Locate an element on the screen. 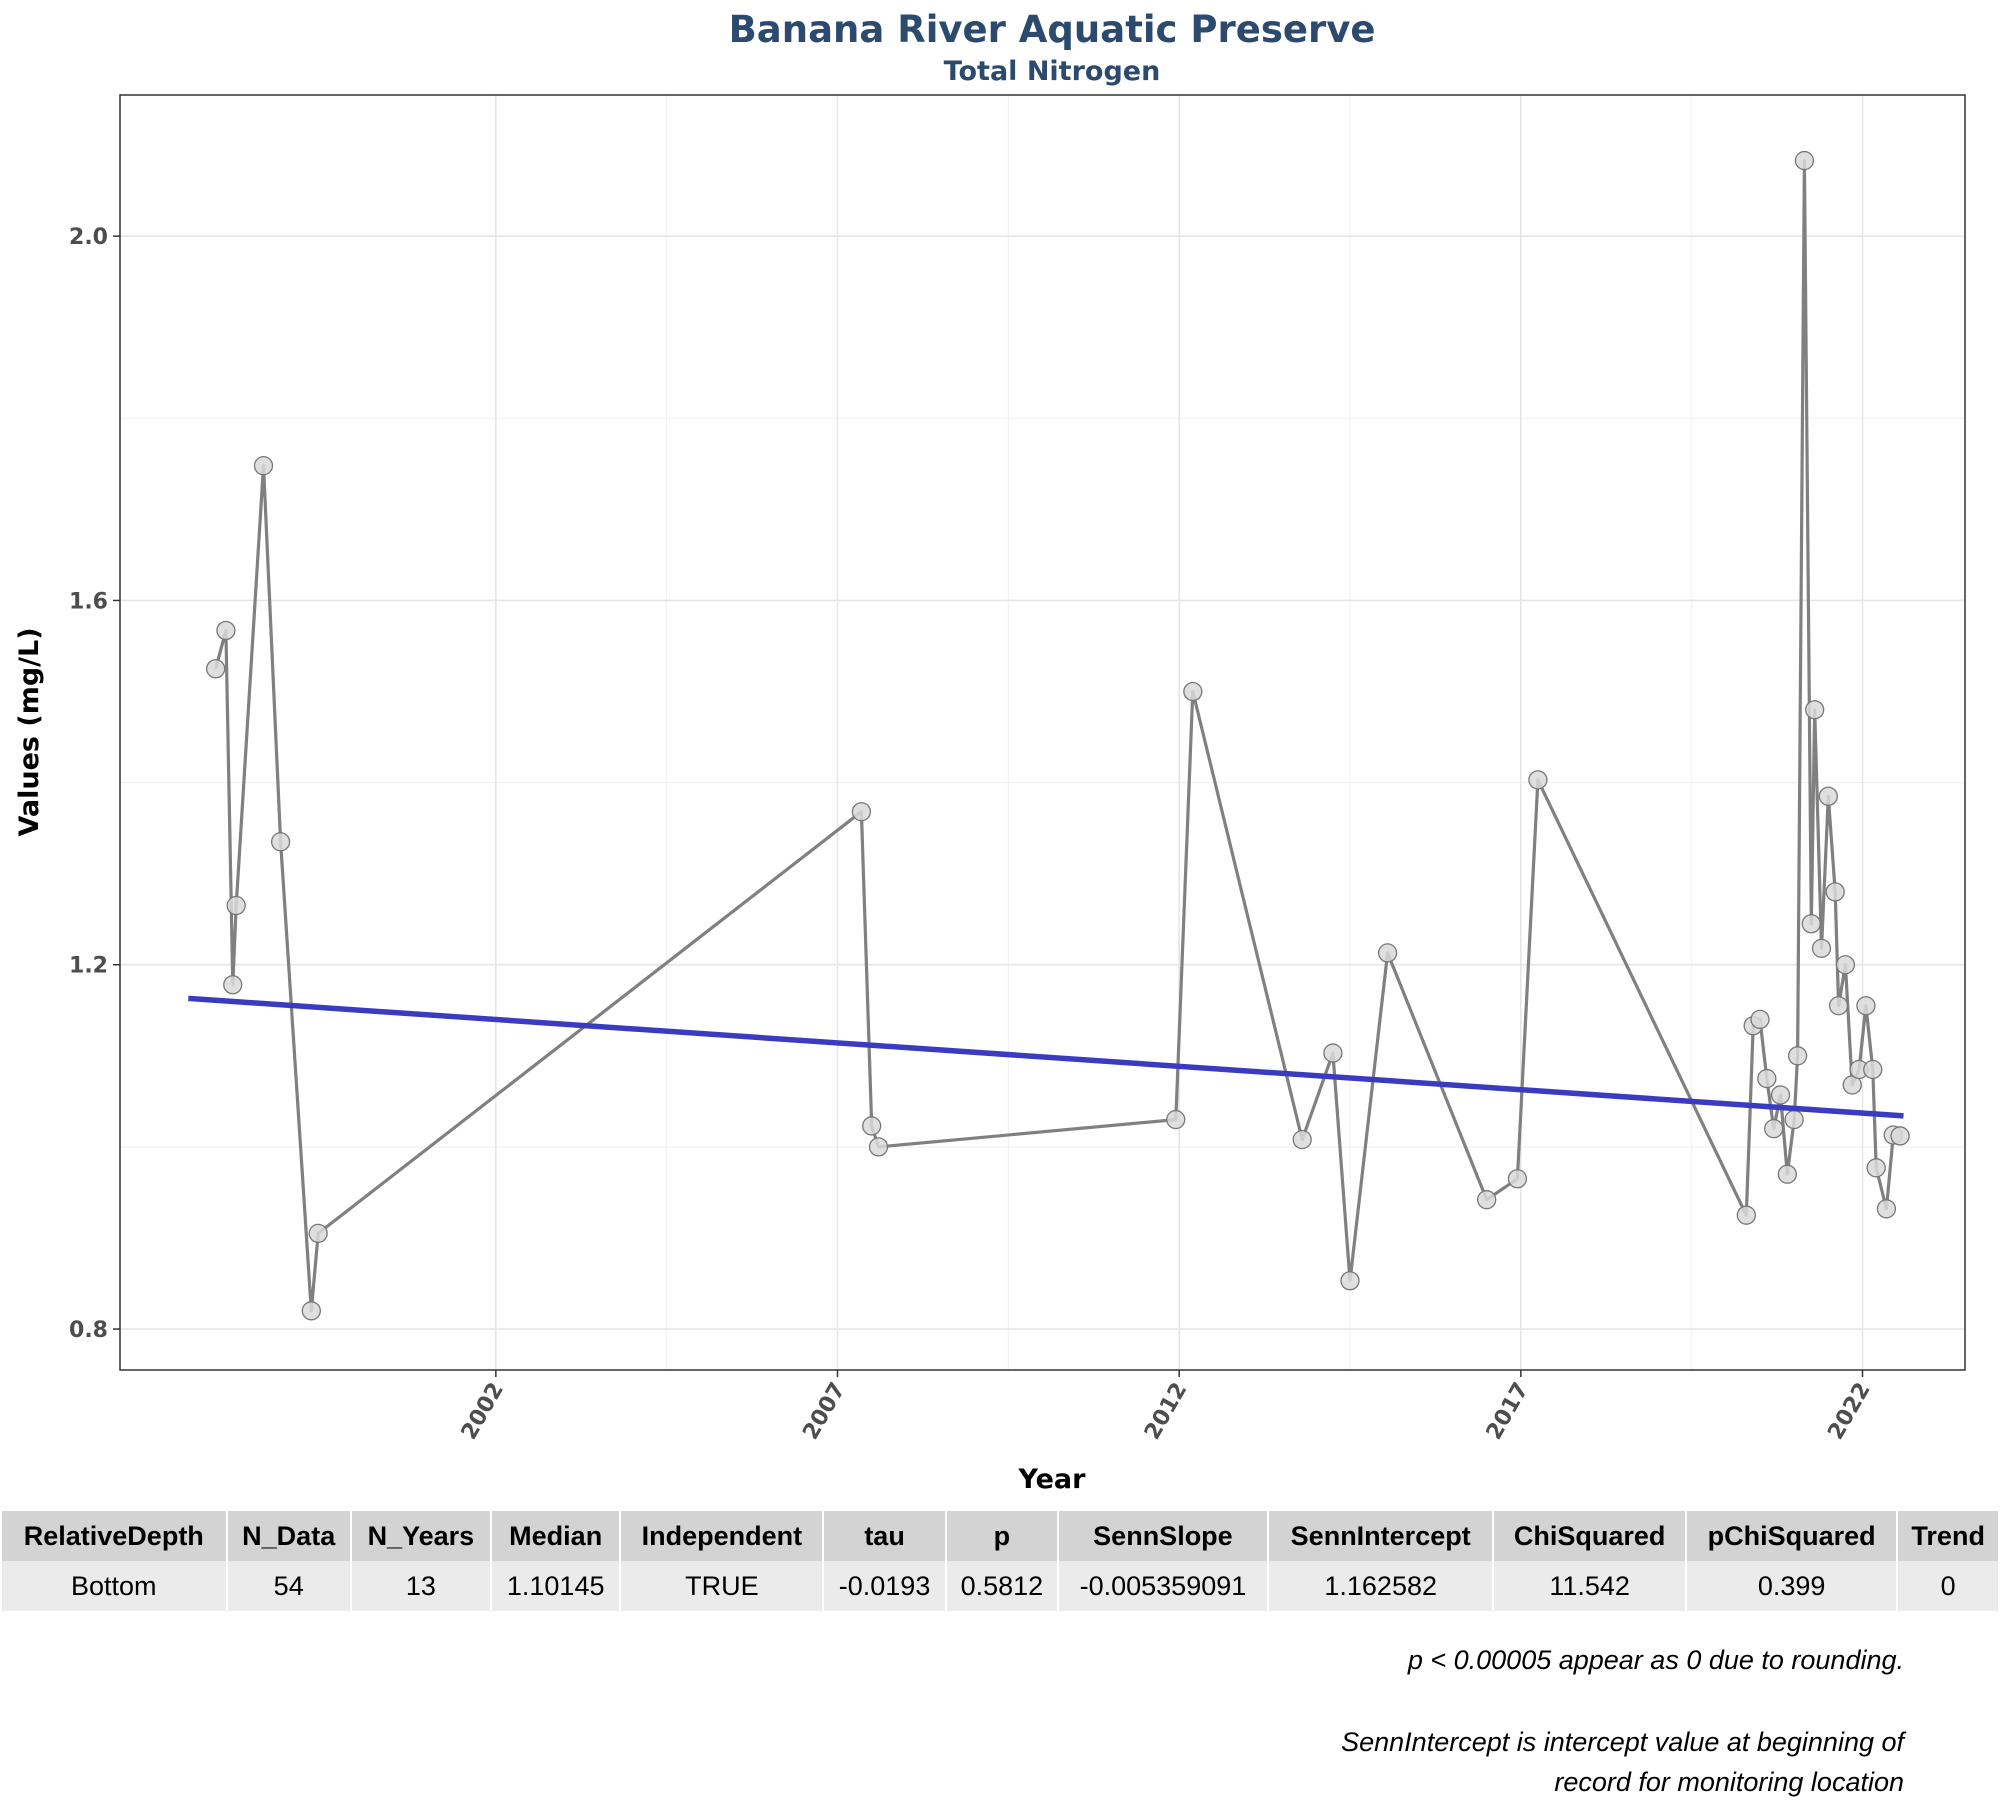 The width and height of the screenshot is (2000, 1802). table-header-cell: p is located at coordinates (1001, 1536).